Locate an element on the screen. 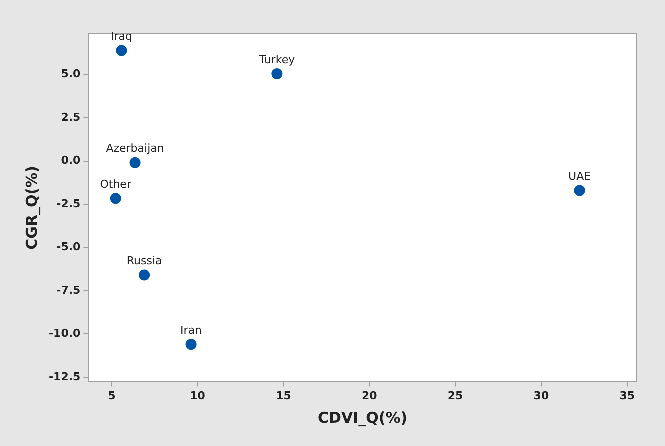 The image size is (665, 446). annotation: Iraq is located at coordinates (121, 37).